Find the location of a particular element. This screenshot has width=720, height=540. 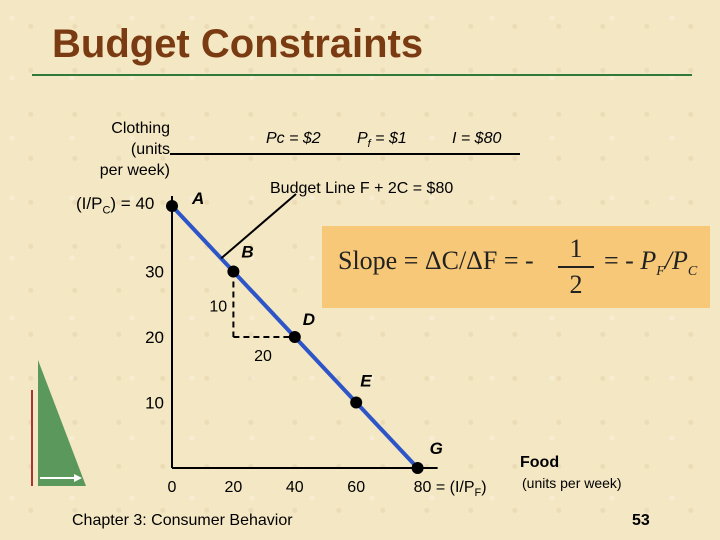

x-intercept-close: ) is located at coordinates (483, 487).